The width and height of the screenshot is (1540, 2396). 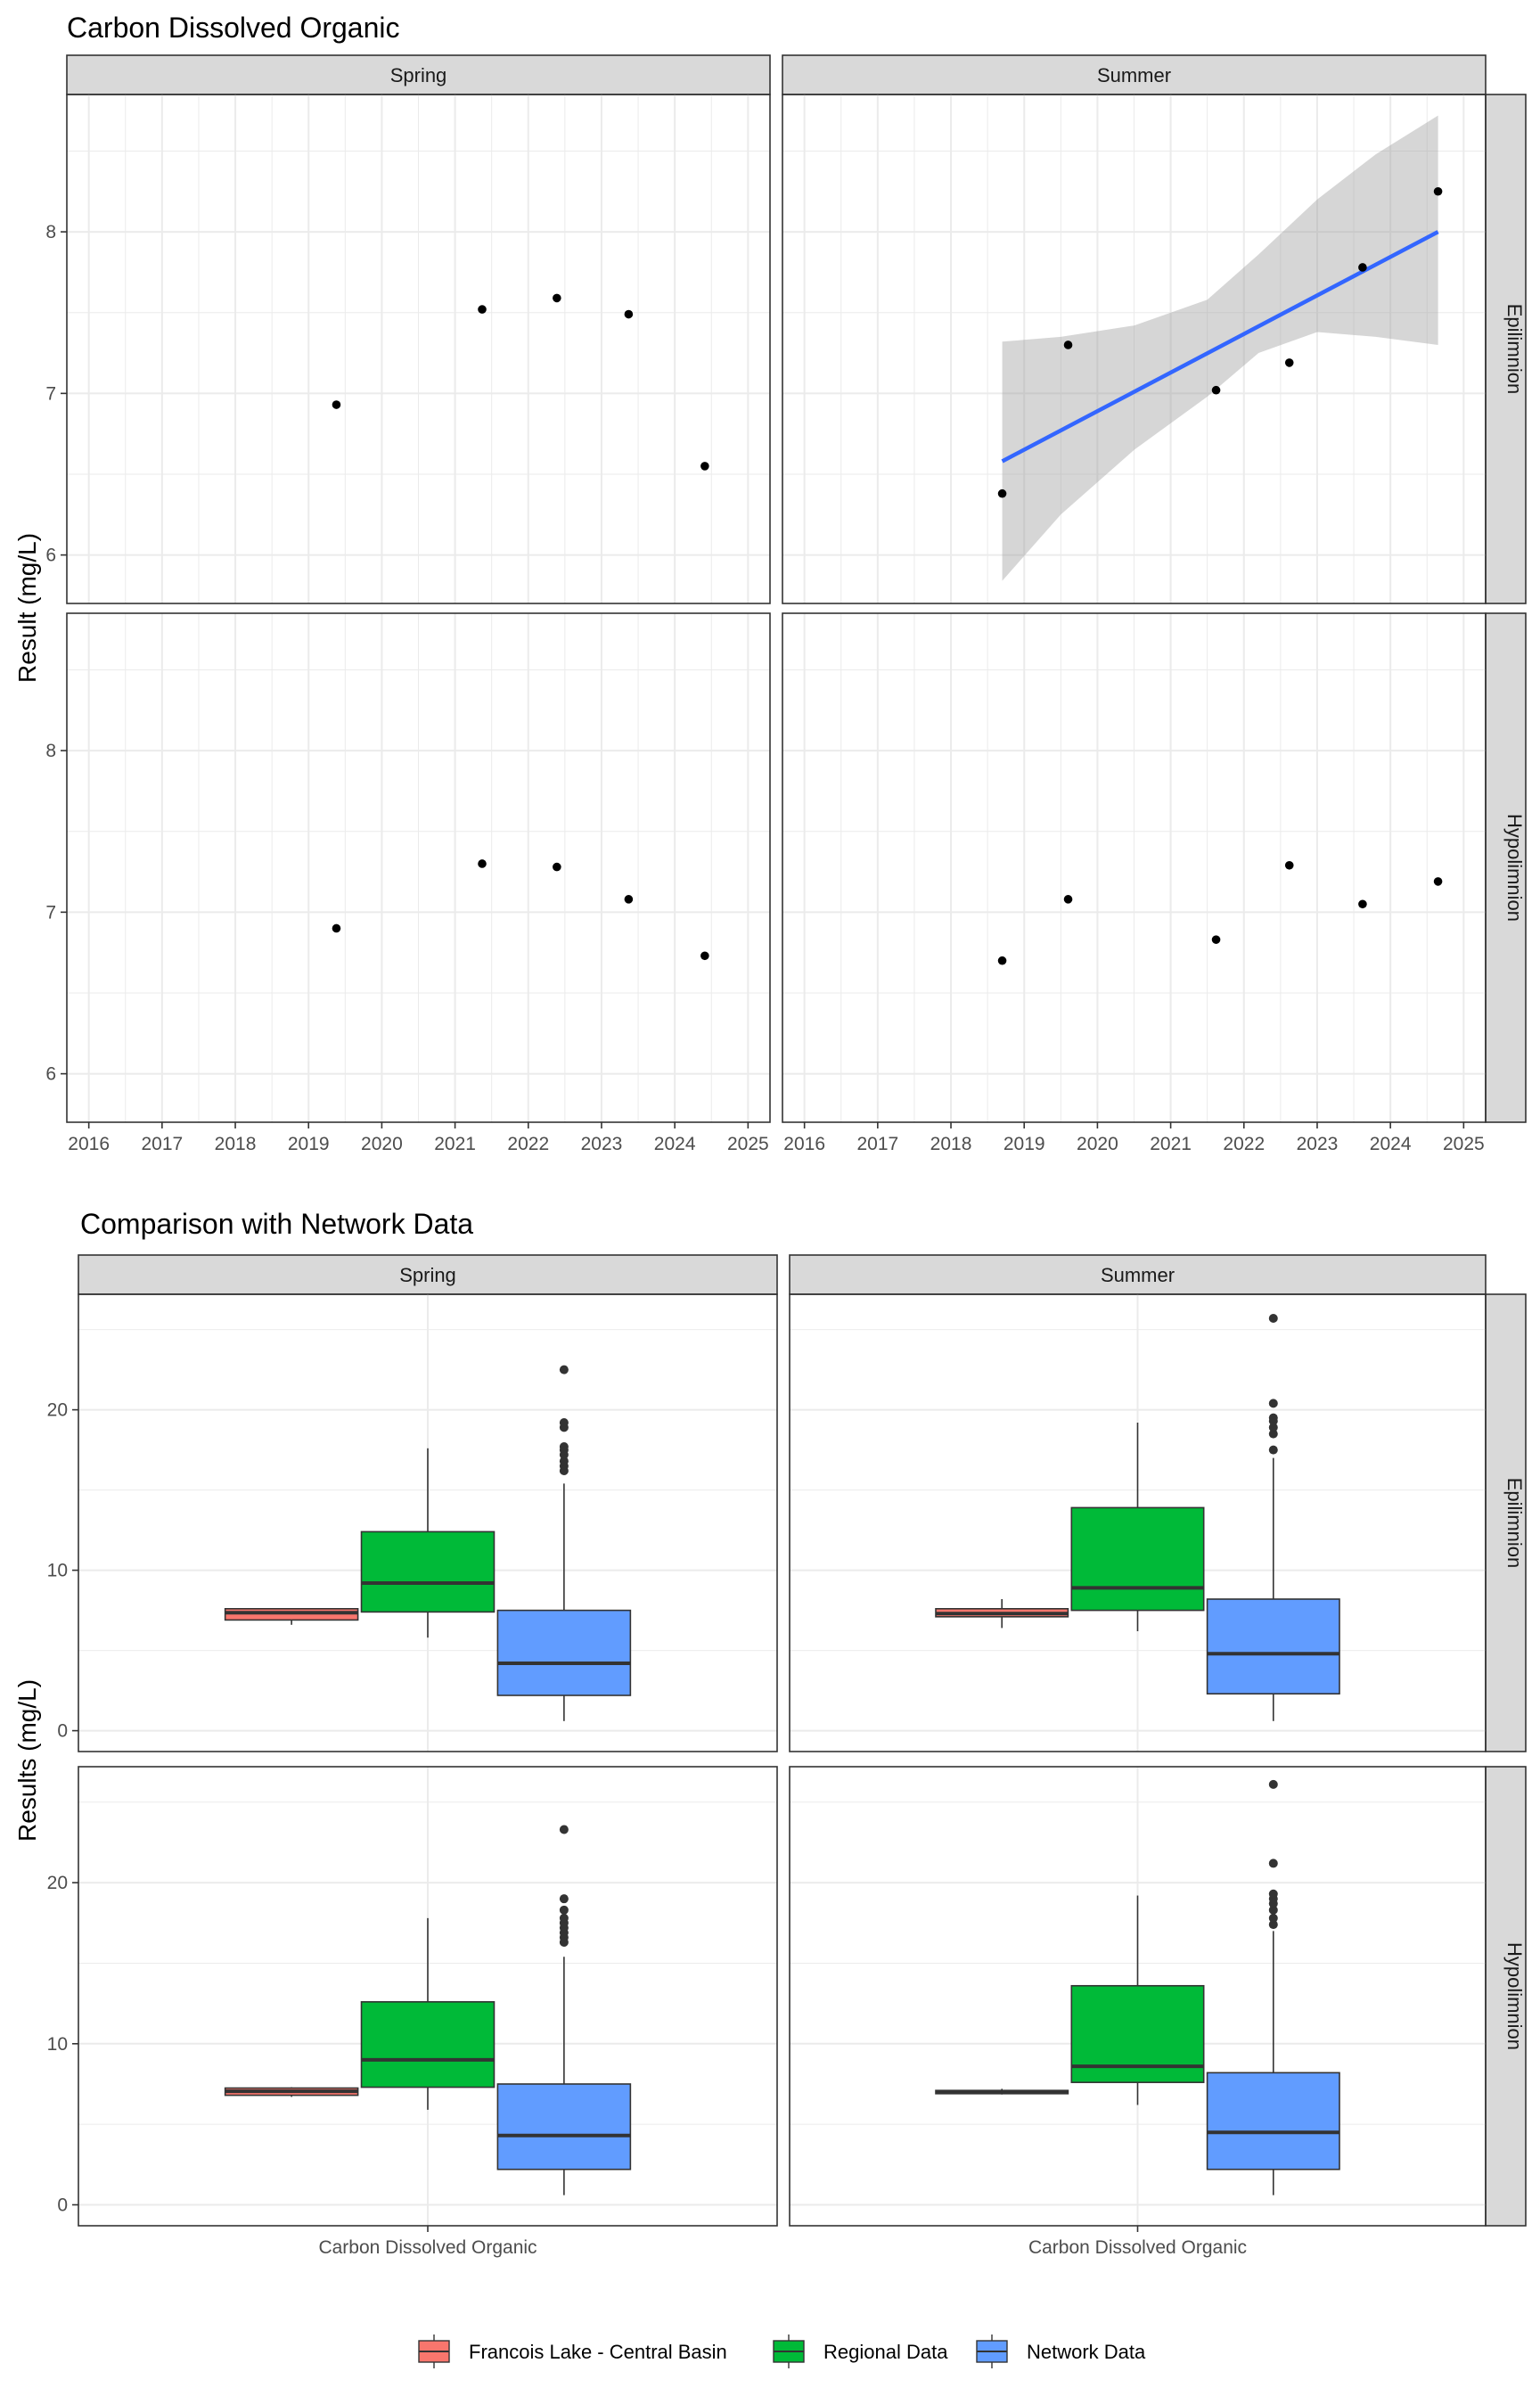 I want to click on box-panel-spring-hypolimnion: 0 10 20 Carbon Dissolved Organic, so click(x=412, y=2012).